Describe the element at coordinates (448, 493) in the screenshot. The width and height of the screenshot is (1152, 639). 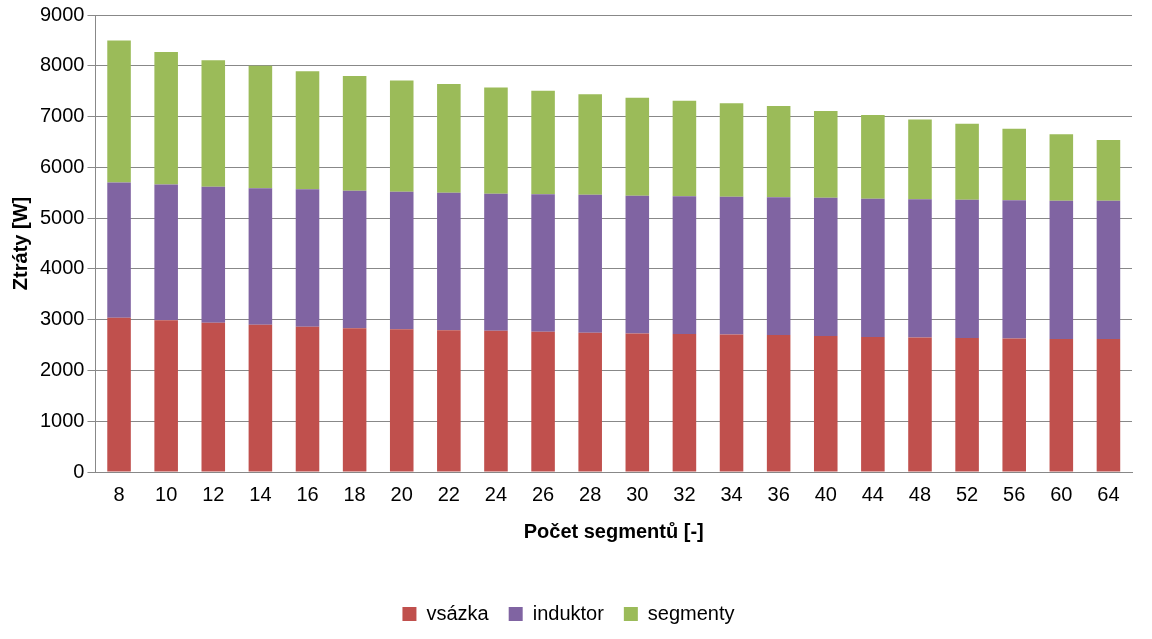
I see `x-tick-label: 22` at that location.